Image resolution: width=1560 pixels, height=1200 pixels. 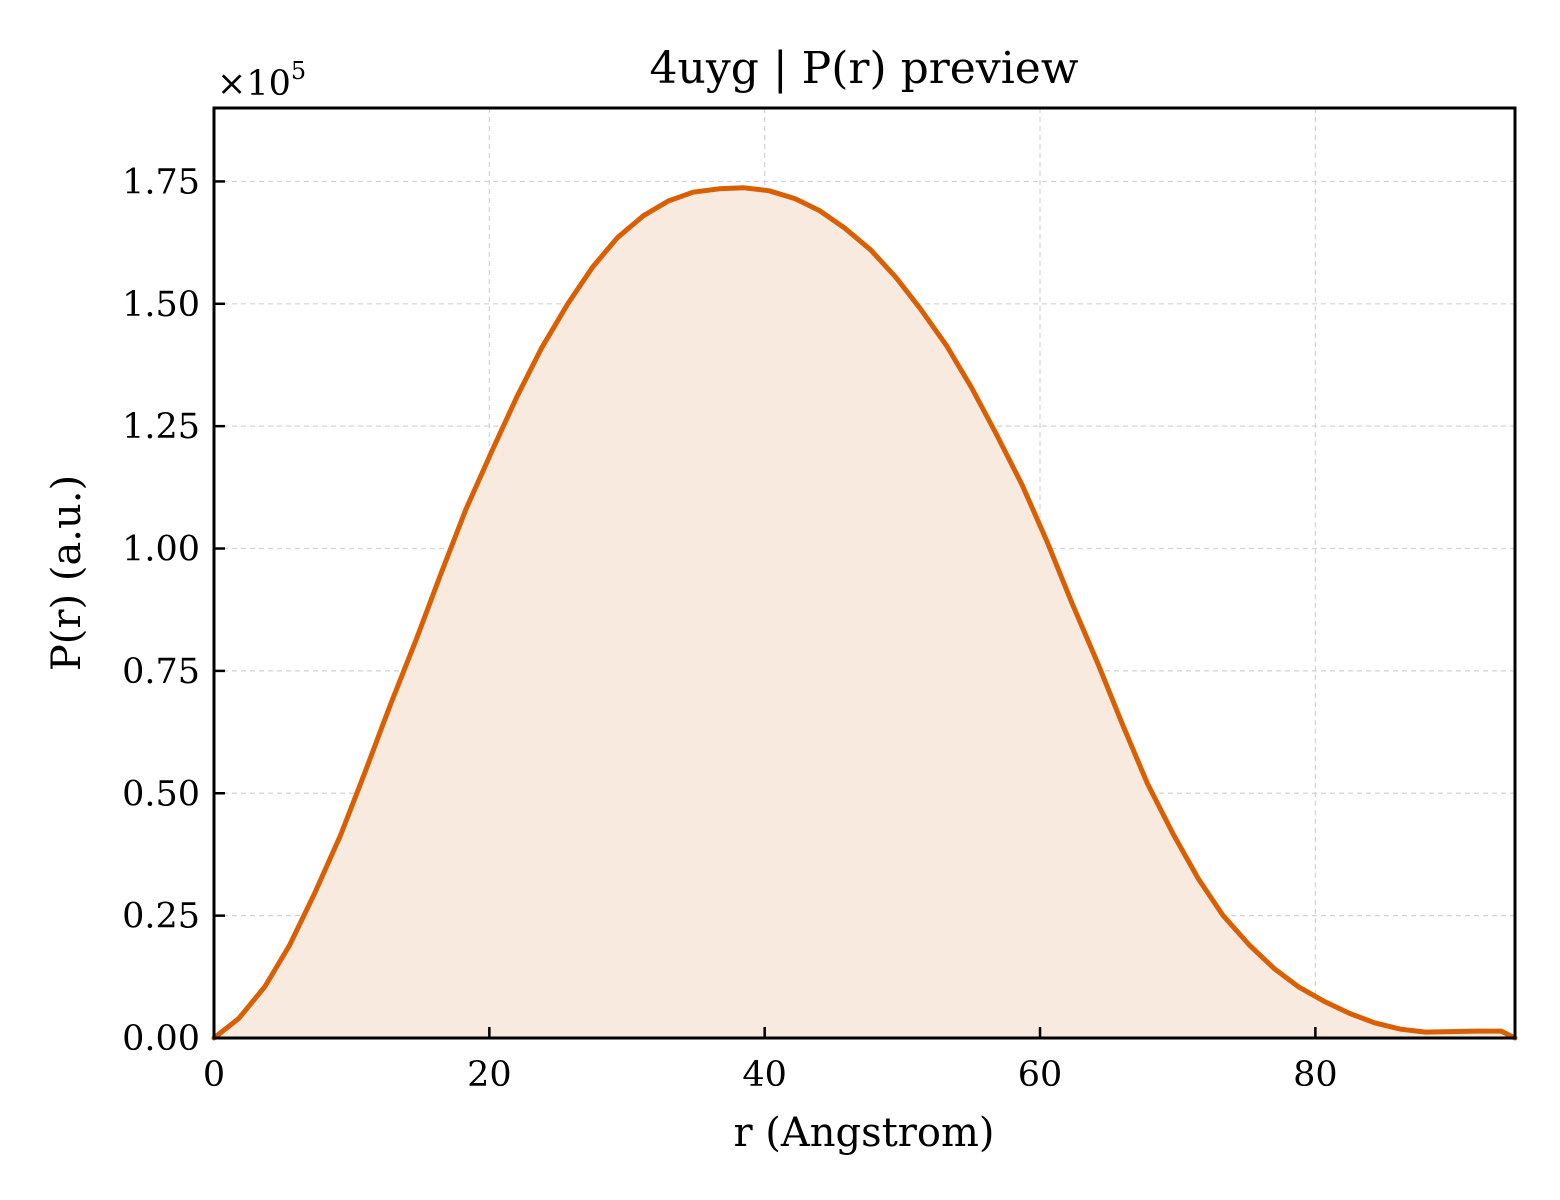 I want to click on y-axis-ticks: 0.00 0.25 0.50 0.75 1.00 1.25 1.50 1.75, so click(x=173, y=610).